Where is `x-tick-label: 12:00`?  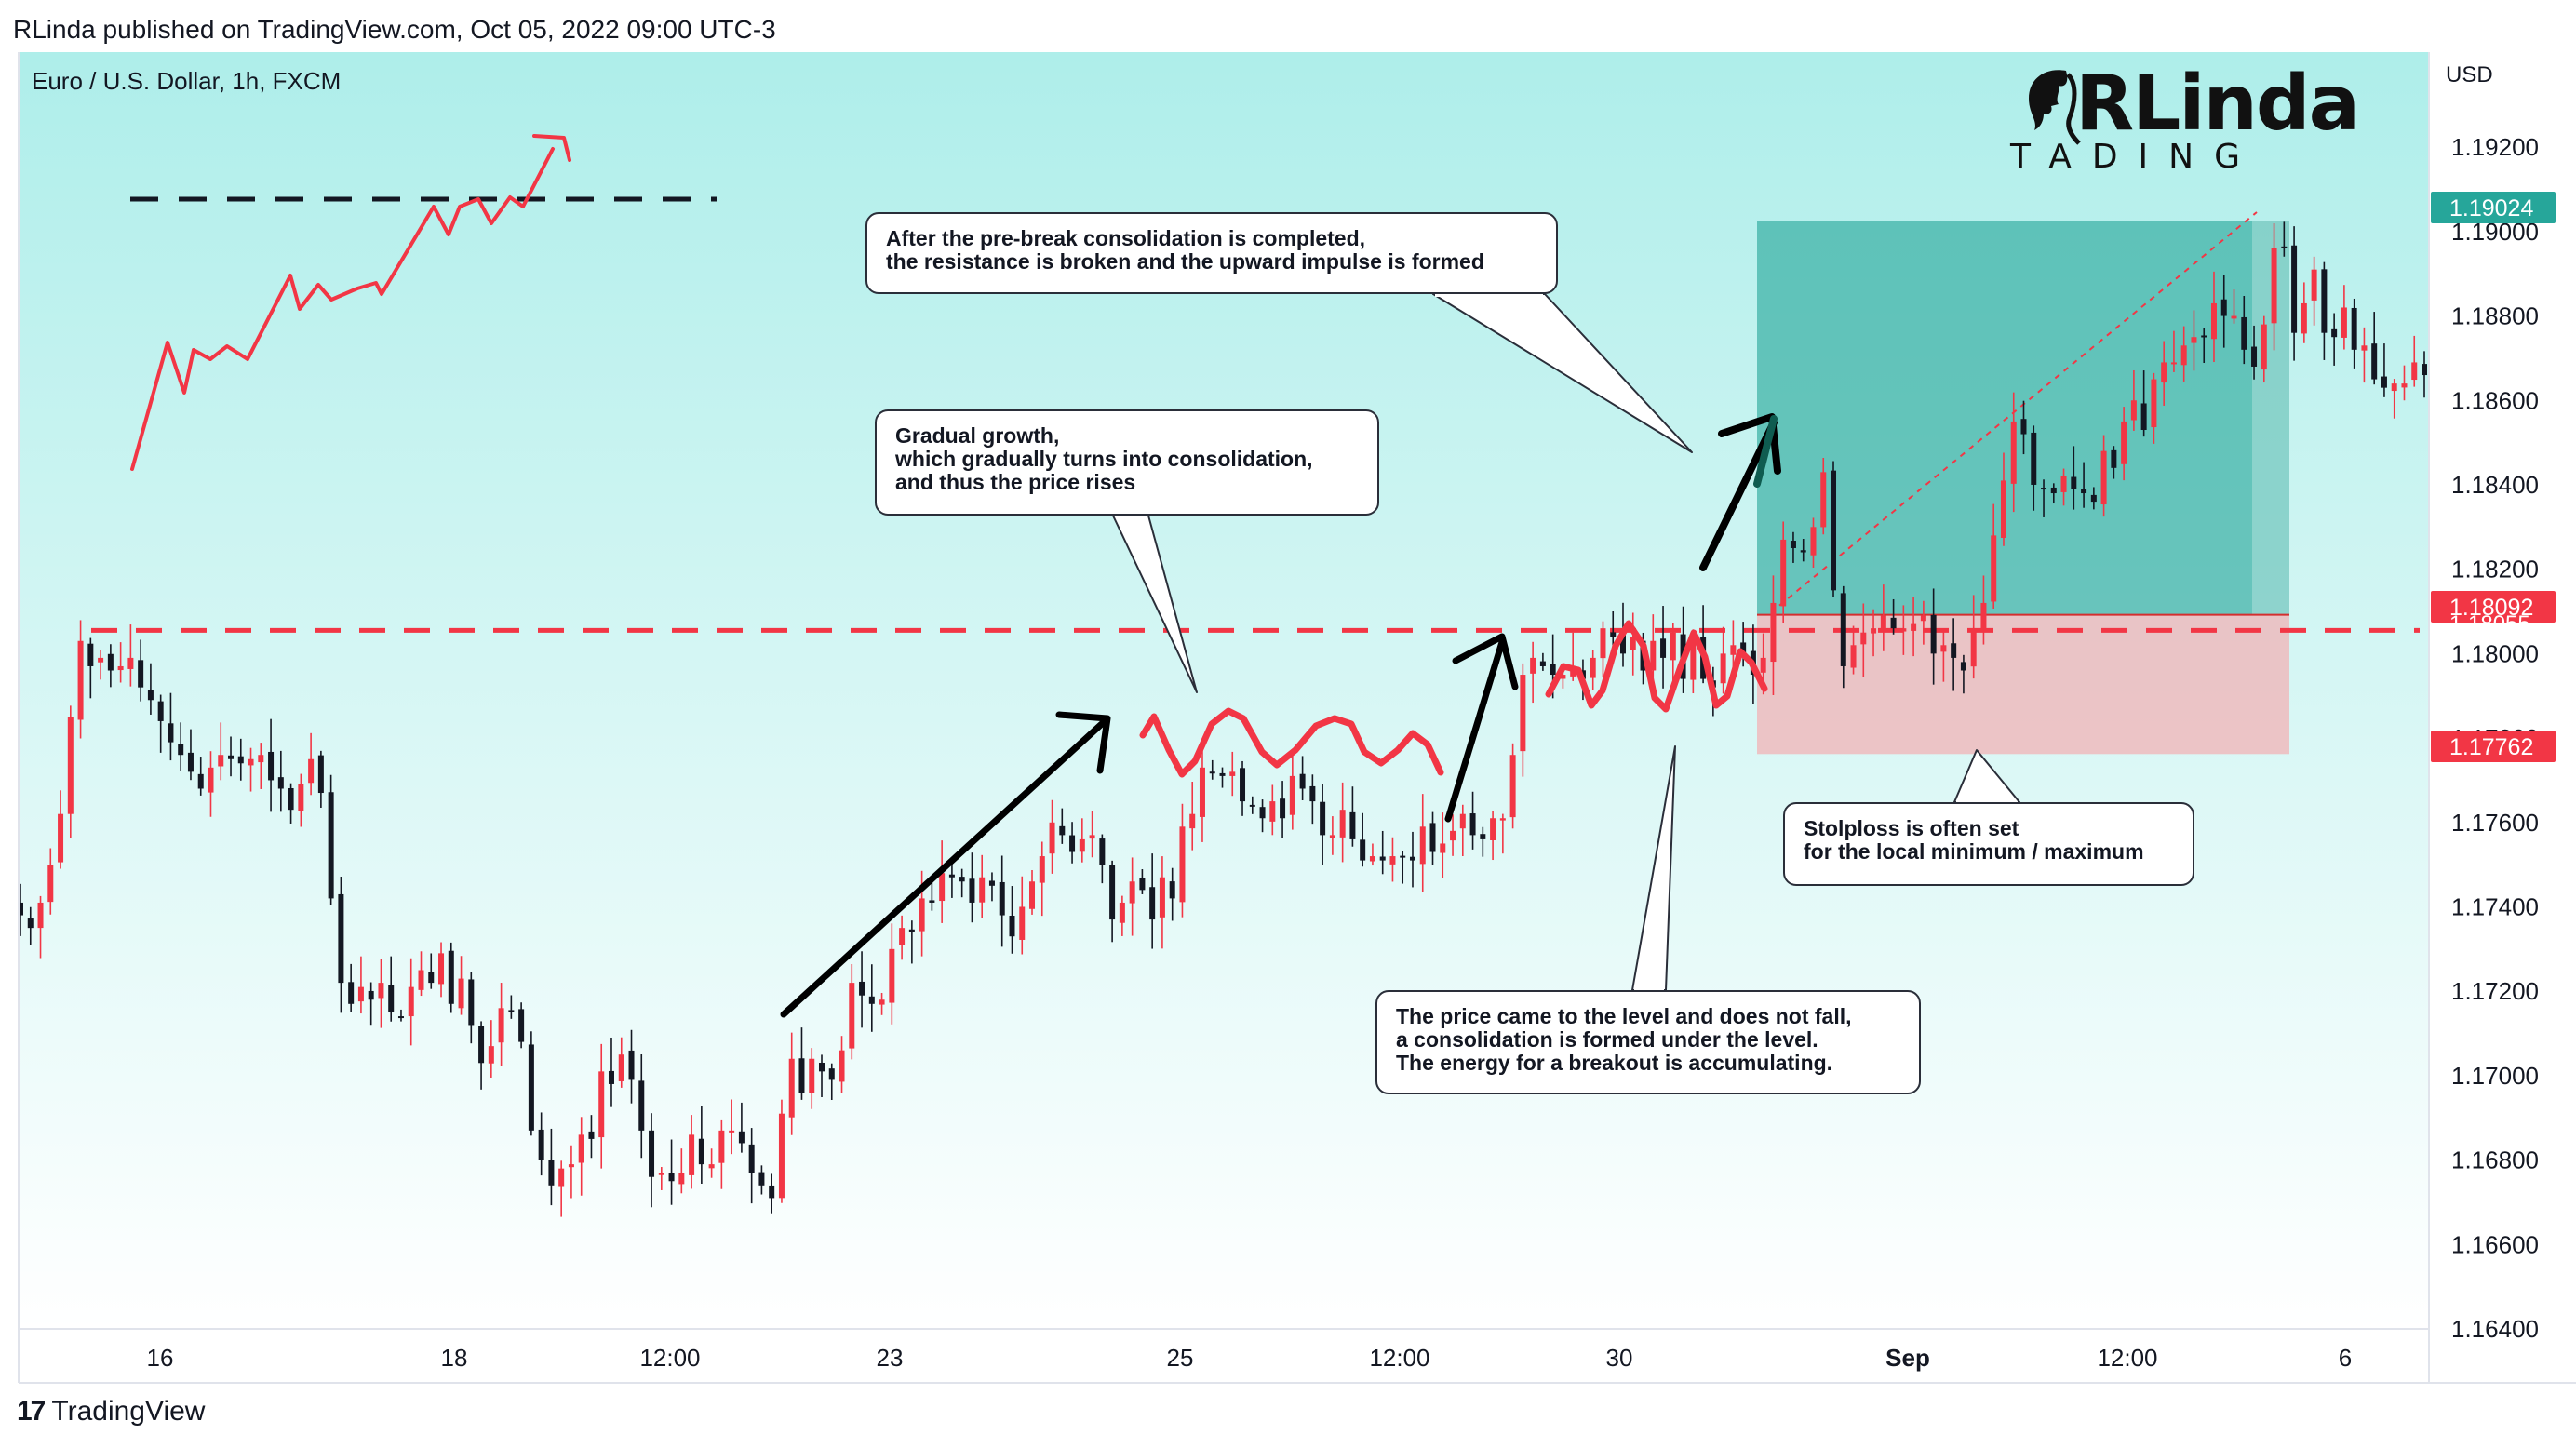
x-tick-label: 12:00 is located at coordinates (1399, 1358).